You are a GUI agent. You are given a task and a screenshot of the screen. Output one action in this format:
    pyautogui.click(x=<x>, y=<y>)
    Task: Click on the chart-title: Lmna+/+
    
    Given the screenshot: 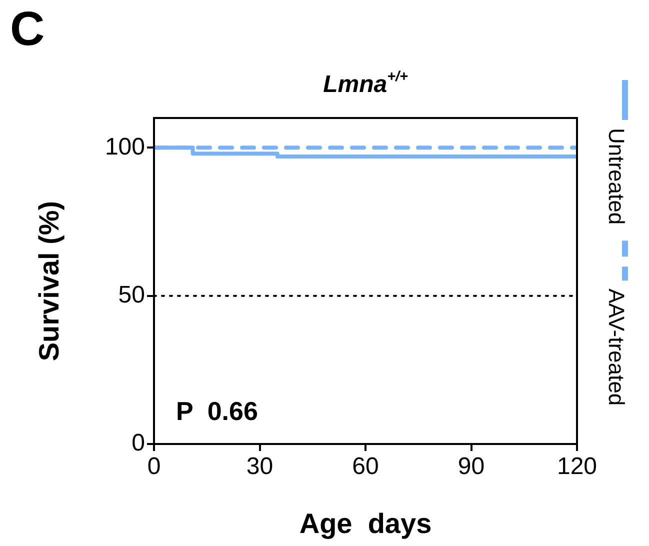 What is the action you would take?
    pyautogui.click(x=366, y=83)
    